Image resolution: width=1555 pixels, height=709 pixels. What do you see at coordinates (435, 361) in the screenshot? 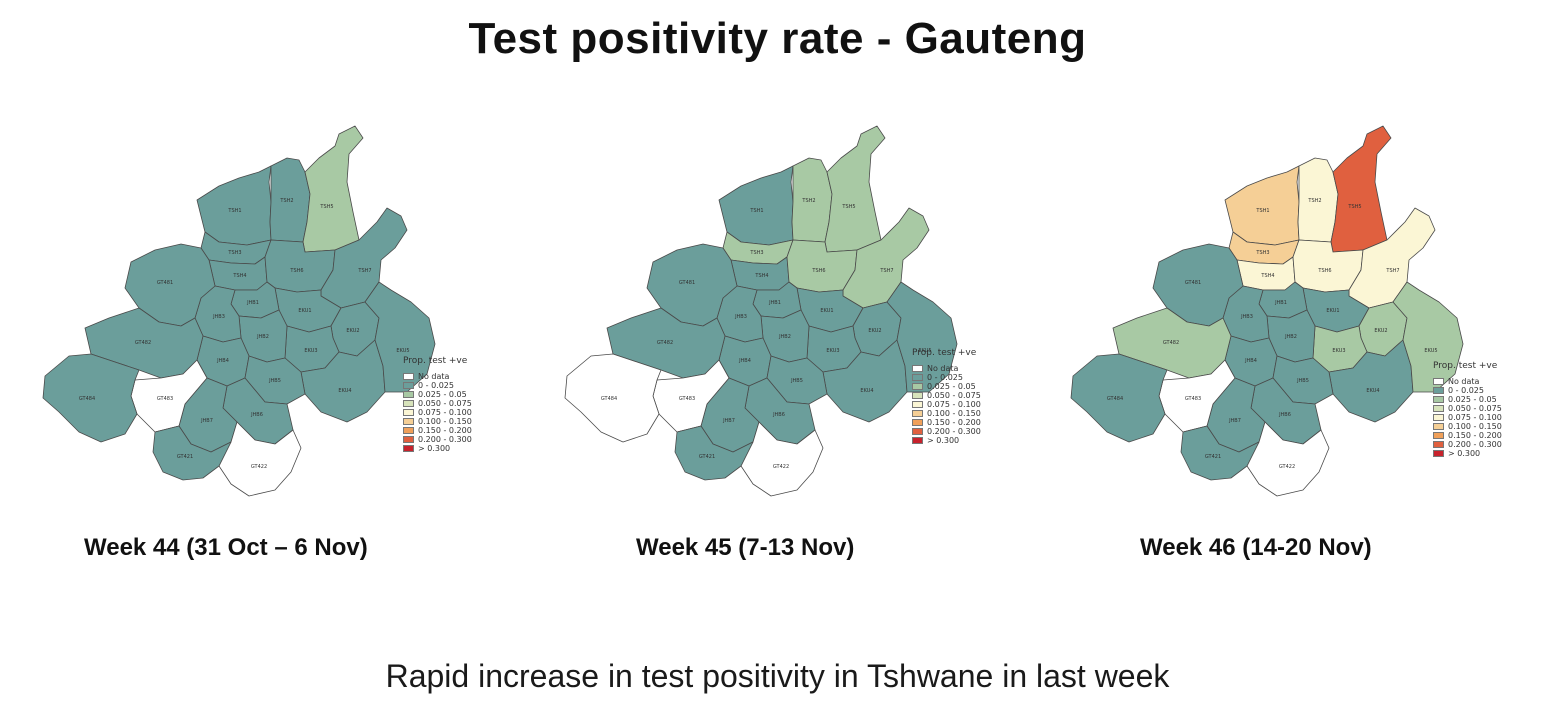
I see `legend-title: Prop. test +ve` at bounding box center [435, 361].